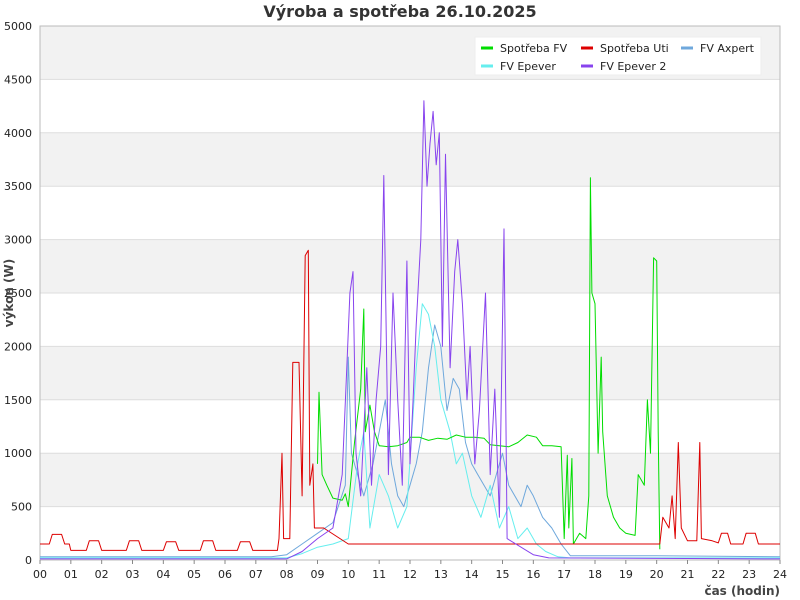  Describe the element at coordinates (18, 186) in the screenshot. I see `y-tick-label: 3500` at that location.